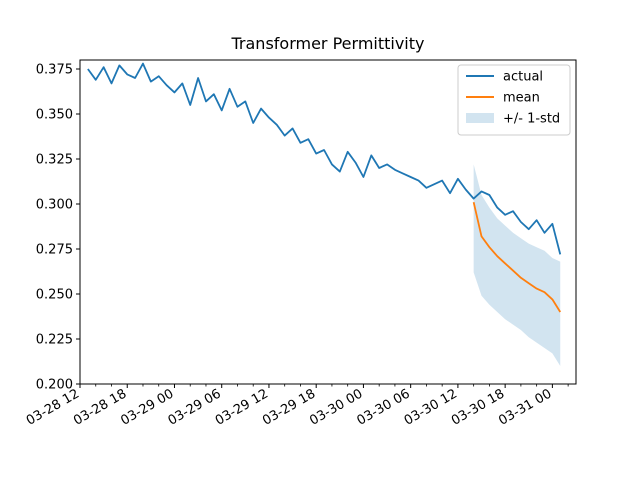 This screenshot has height=480, width=640. What do you see at coordinates (54, 340) in the screenshot?
I see `y-tick-label: 0.225` at bounding box center [54, 340].